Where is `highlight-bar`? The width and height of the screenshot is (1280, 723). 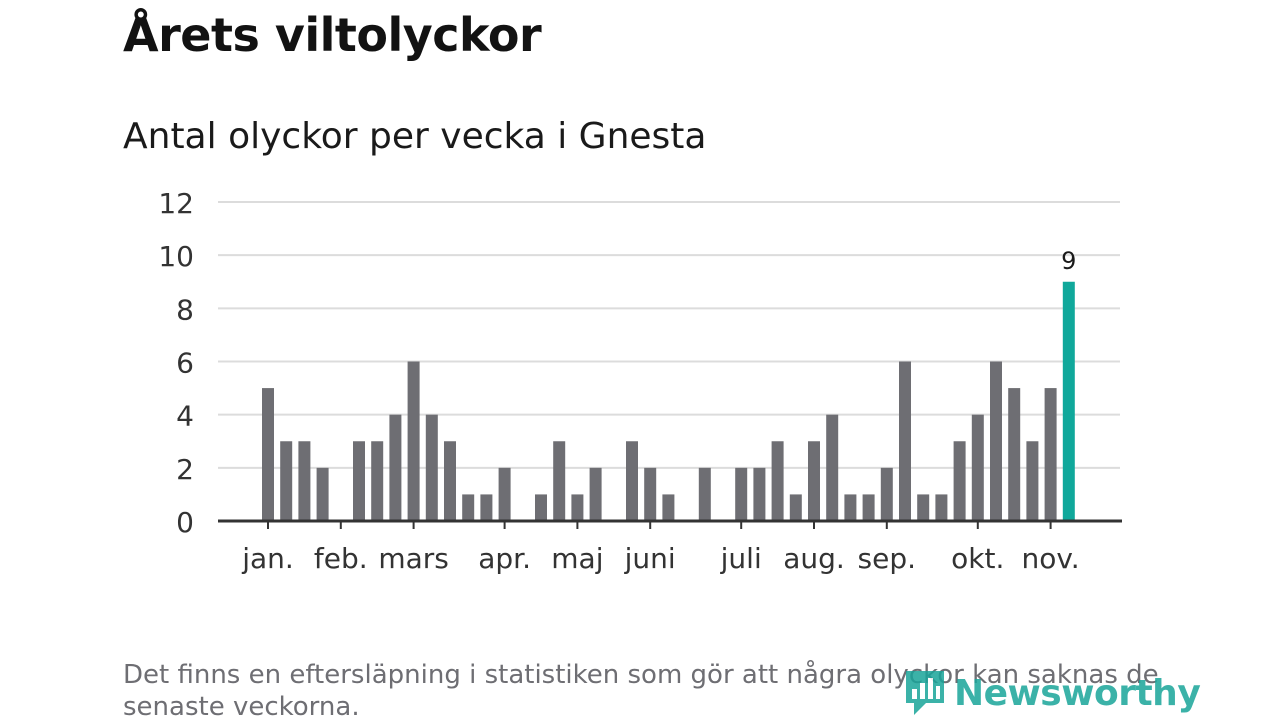
highlight-bar is located at coordinates (1068, 401).